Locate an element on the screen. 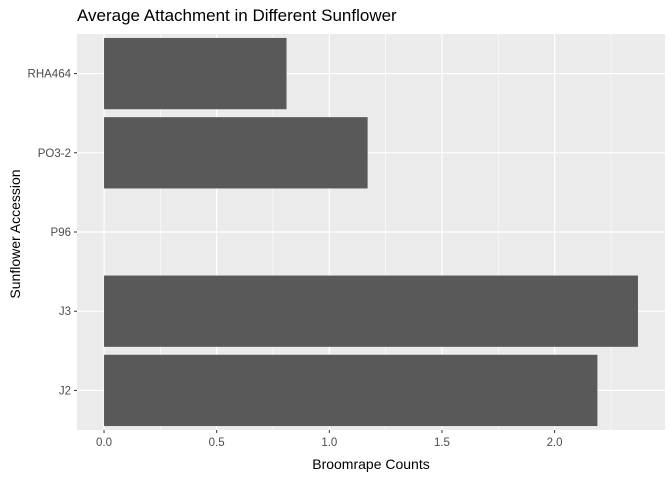 The image size is (672, 480). x-tick-label: 0.0 is located at coordinates (104, 443).